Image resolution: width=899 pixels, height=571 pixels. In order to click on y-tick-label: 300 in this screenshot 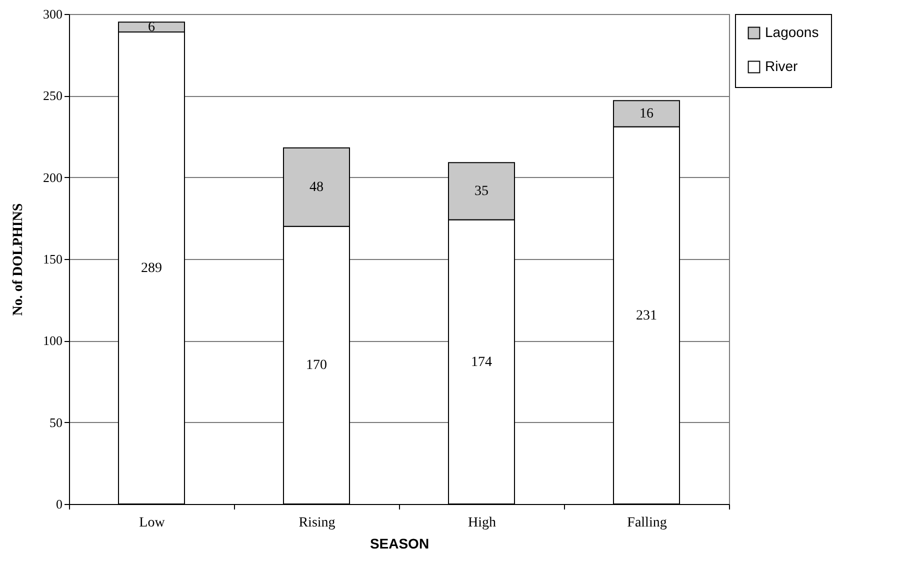, I will do `click(52, 14)`.